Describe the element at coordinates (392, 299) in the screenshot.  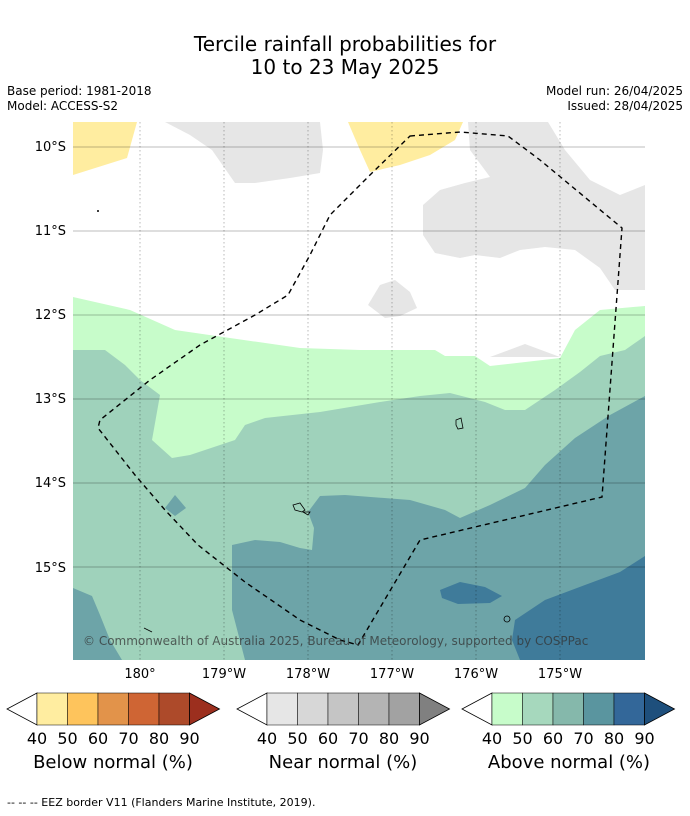
I see `near-40-small` at that location.